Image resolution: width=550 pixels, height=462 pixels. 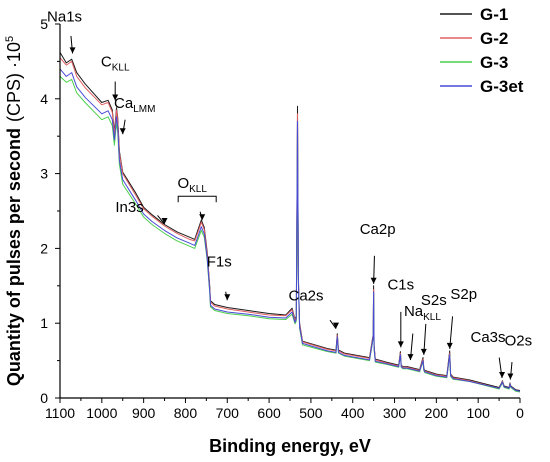 I want to click on peak-label: NaKLL, so click(x=422, y=313).